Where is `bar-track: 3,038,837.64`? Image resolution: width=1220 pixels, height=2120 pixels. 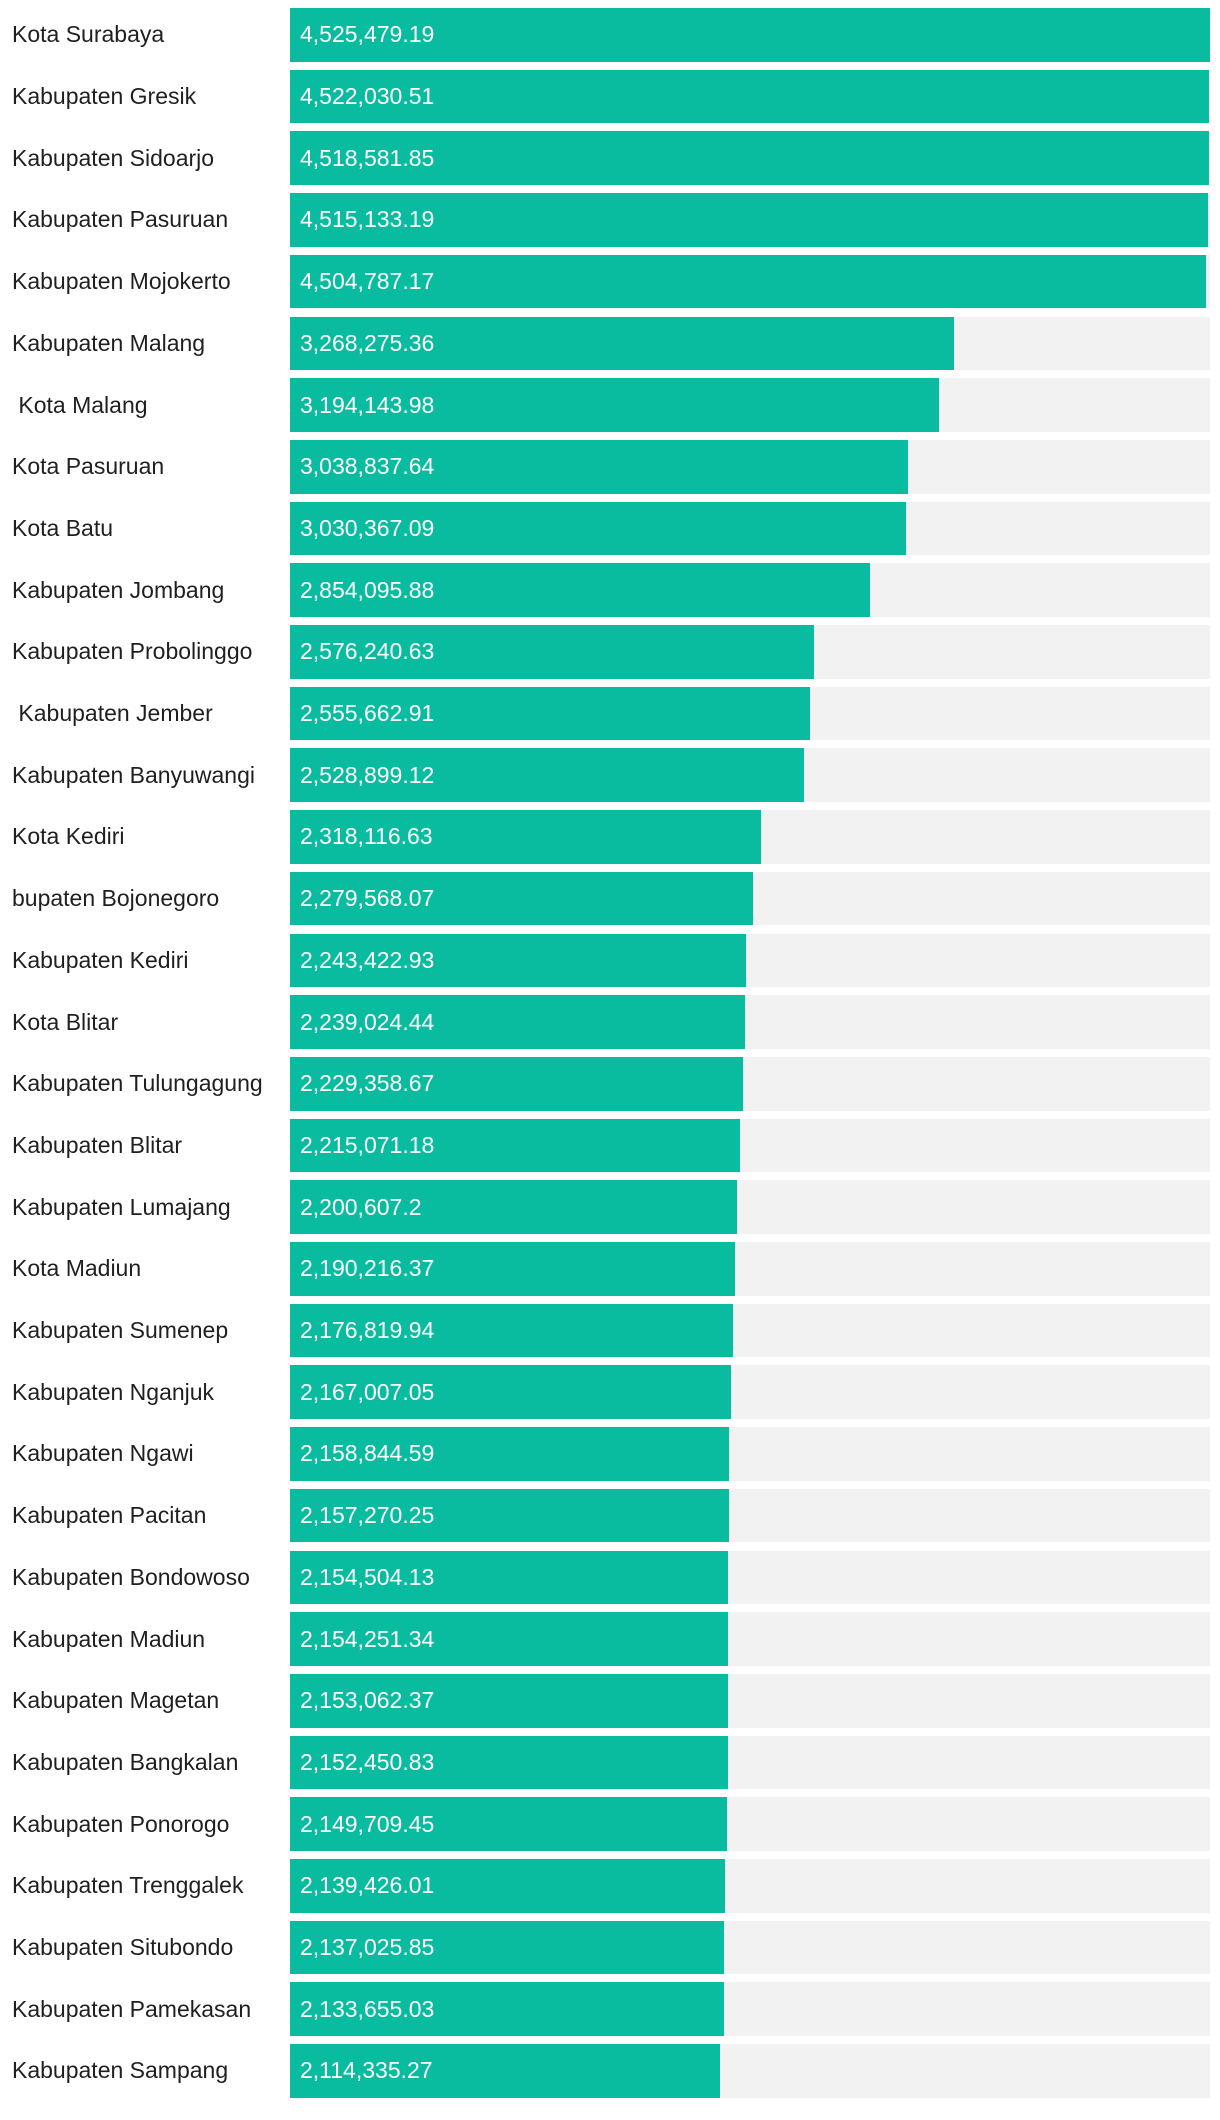
bar-track: 3,038,837.64 is located at coordinates (750, 466).